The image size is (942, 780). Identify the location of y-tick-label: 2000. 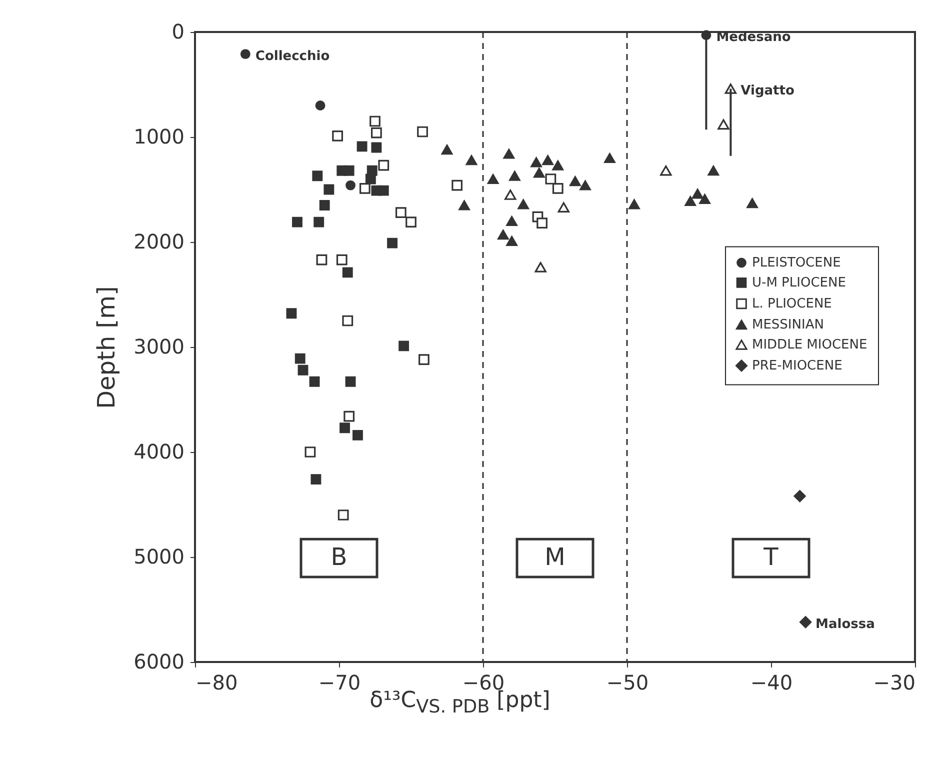
(159, 242).